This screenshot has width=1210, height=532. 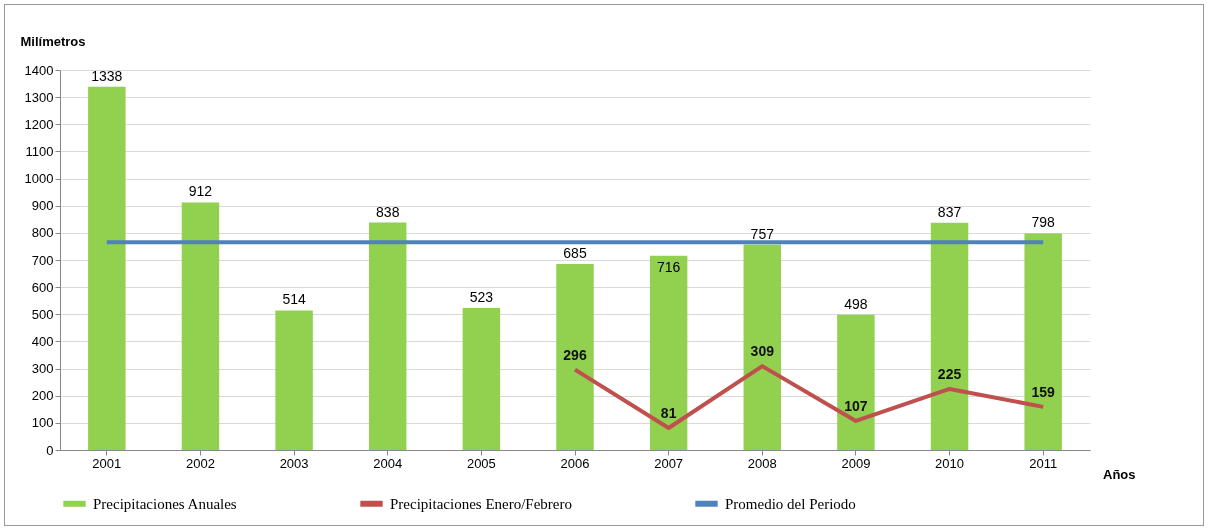 What do you see at coordinates (388, 463) in the screenshot?
I see `x-tick-label: 2004` at bounding box center [388, 463].